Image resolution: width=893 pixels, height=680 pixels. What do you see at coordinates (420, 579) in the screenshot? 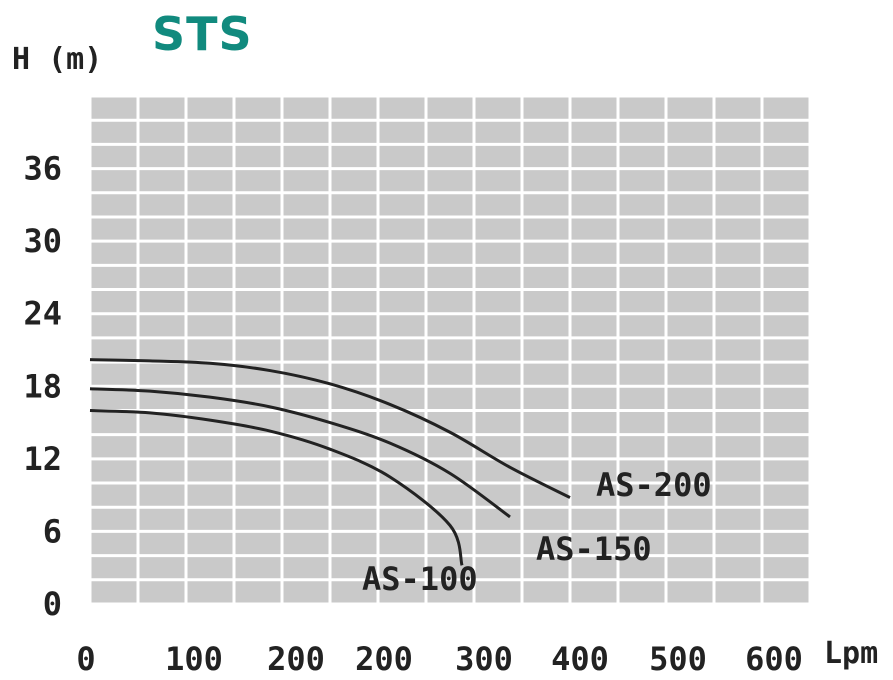
I see `series-label-as-100: AS-100` at bounding box center [420, 579].